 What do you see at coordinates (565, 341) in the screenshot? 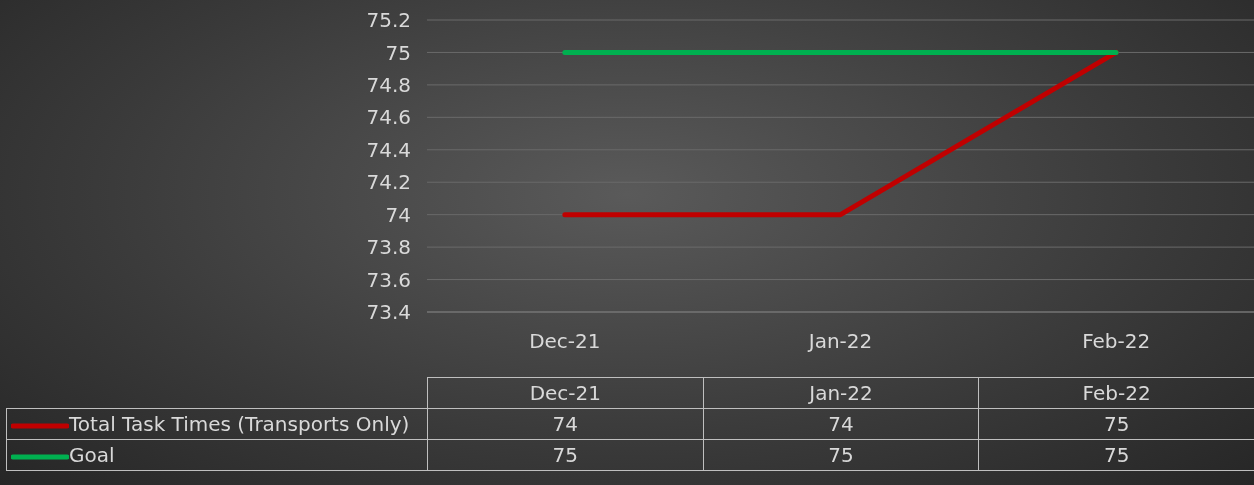
I see `x-tick-label: Dec-21` at bounding box center [565, 341].